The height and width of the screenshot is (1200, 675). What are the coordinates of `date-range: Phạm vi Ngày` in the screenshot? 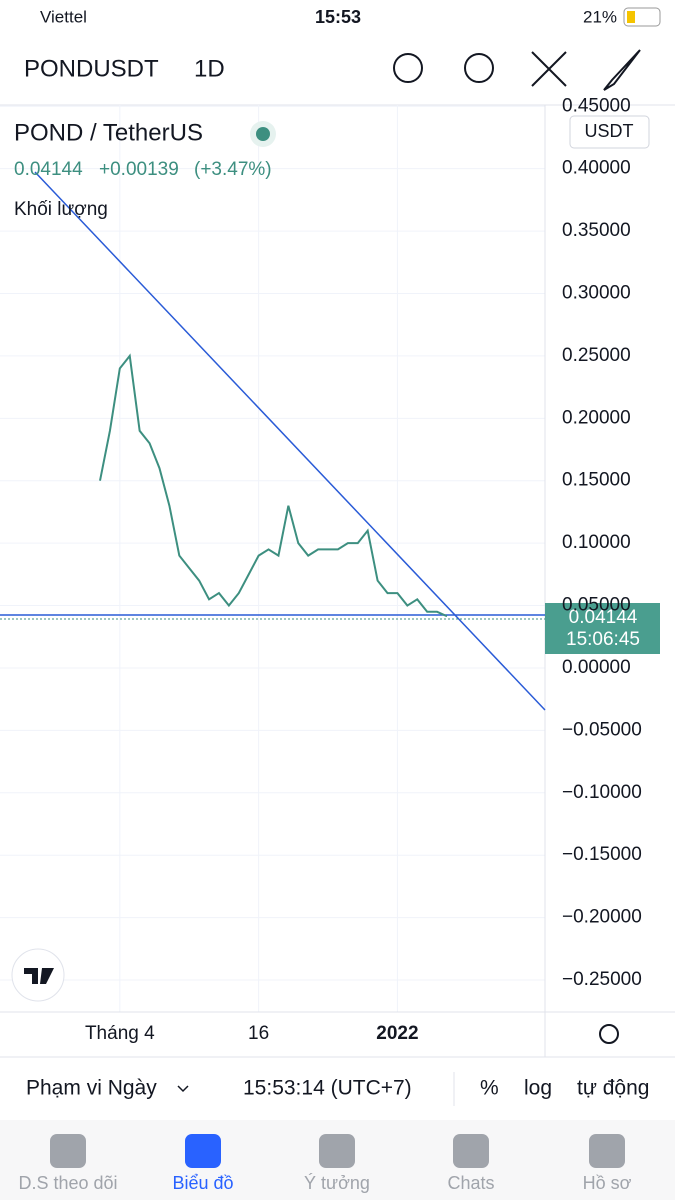 It's located at (91, 1088).